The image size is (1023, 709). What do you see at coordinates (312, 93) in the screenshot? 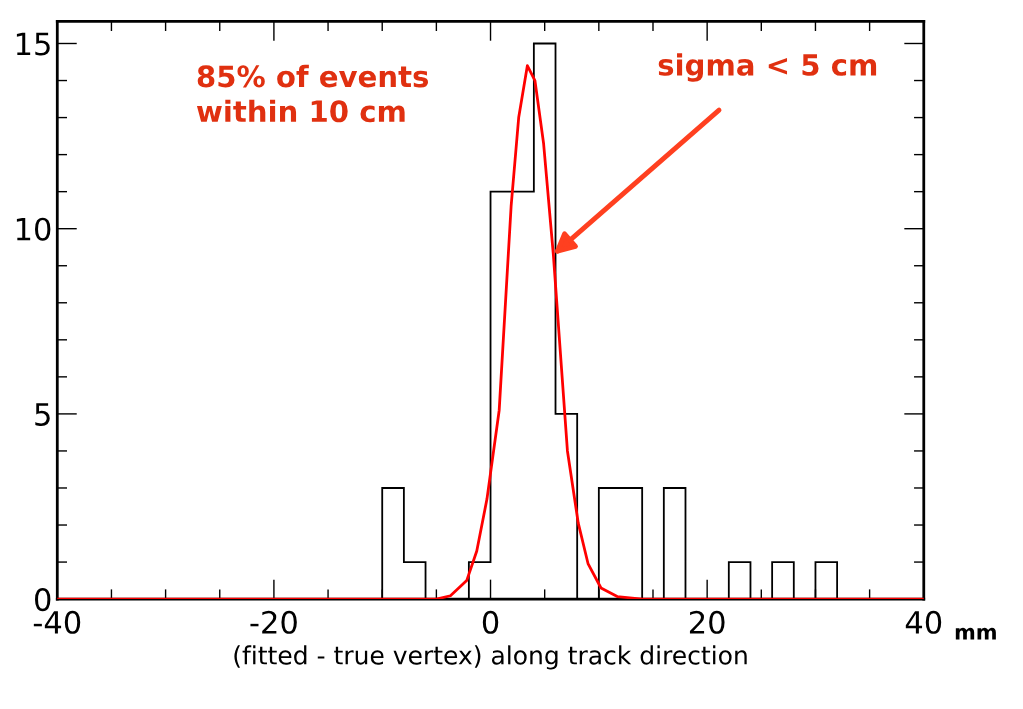
I see `annotation: 85% of events within 10 cm` at bounding box center [312, 93].